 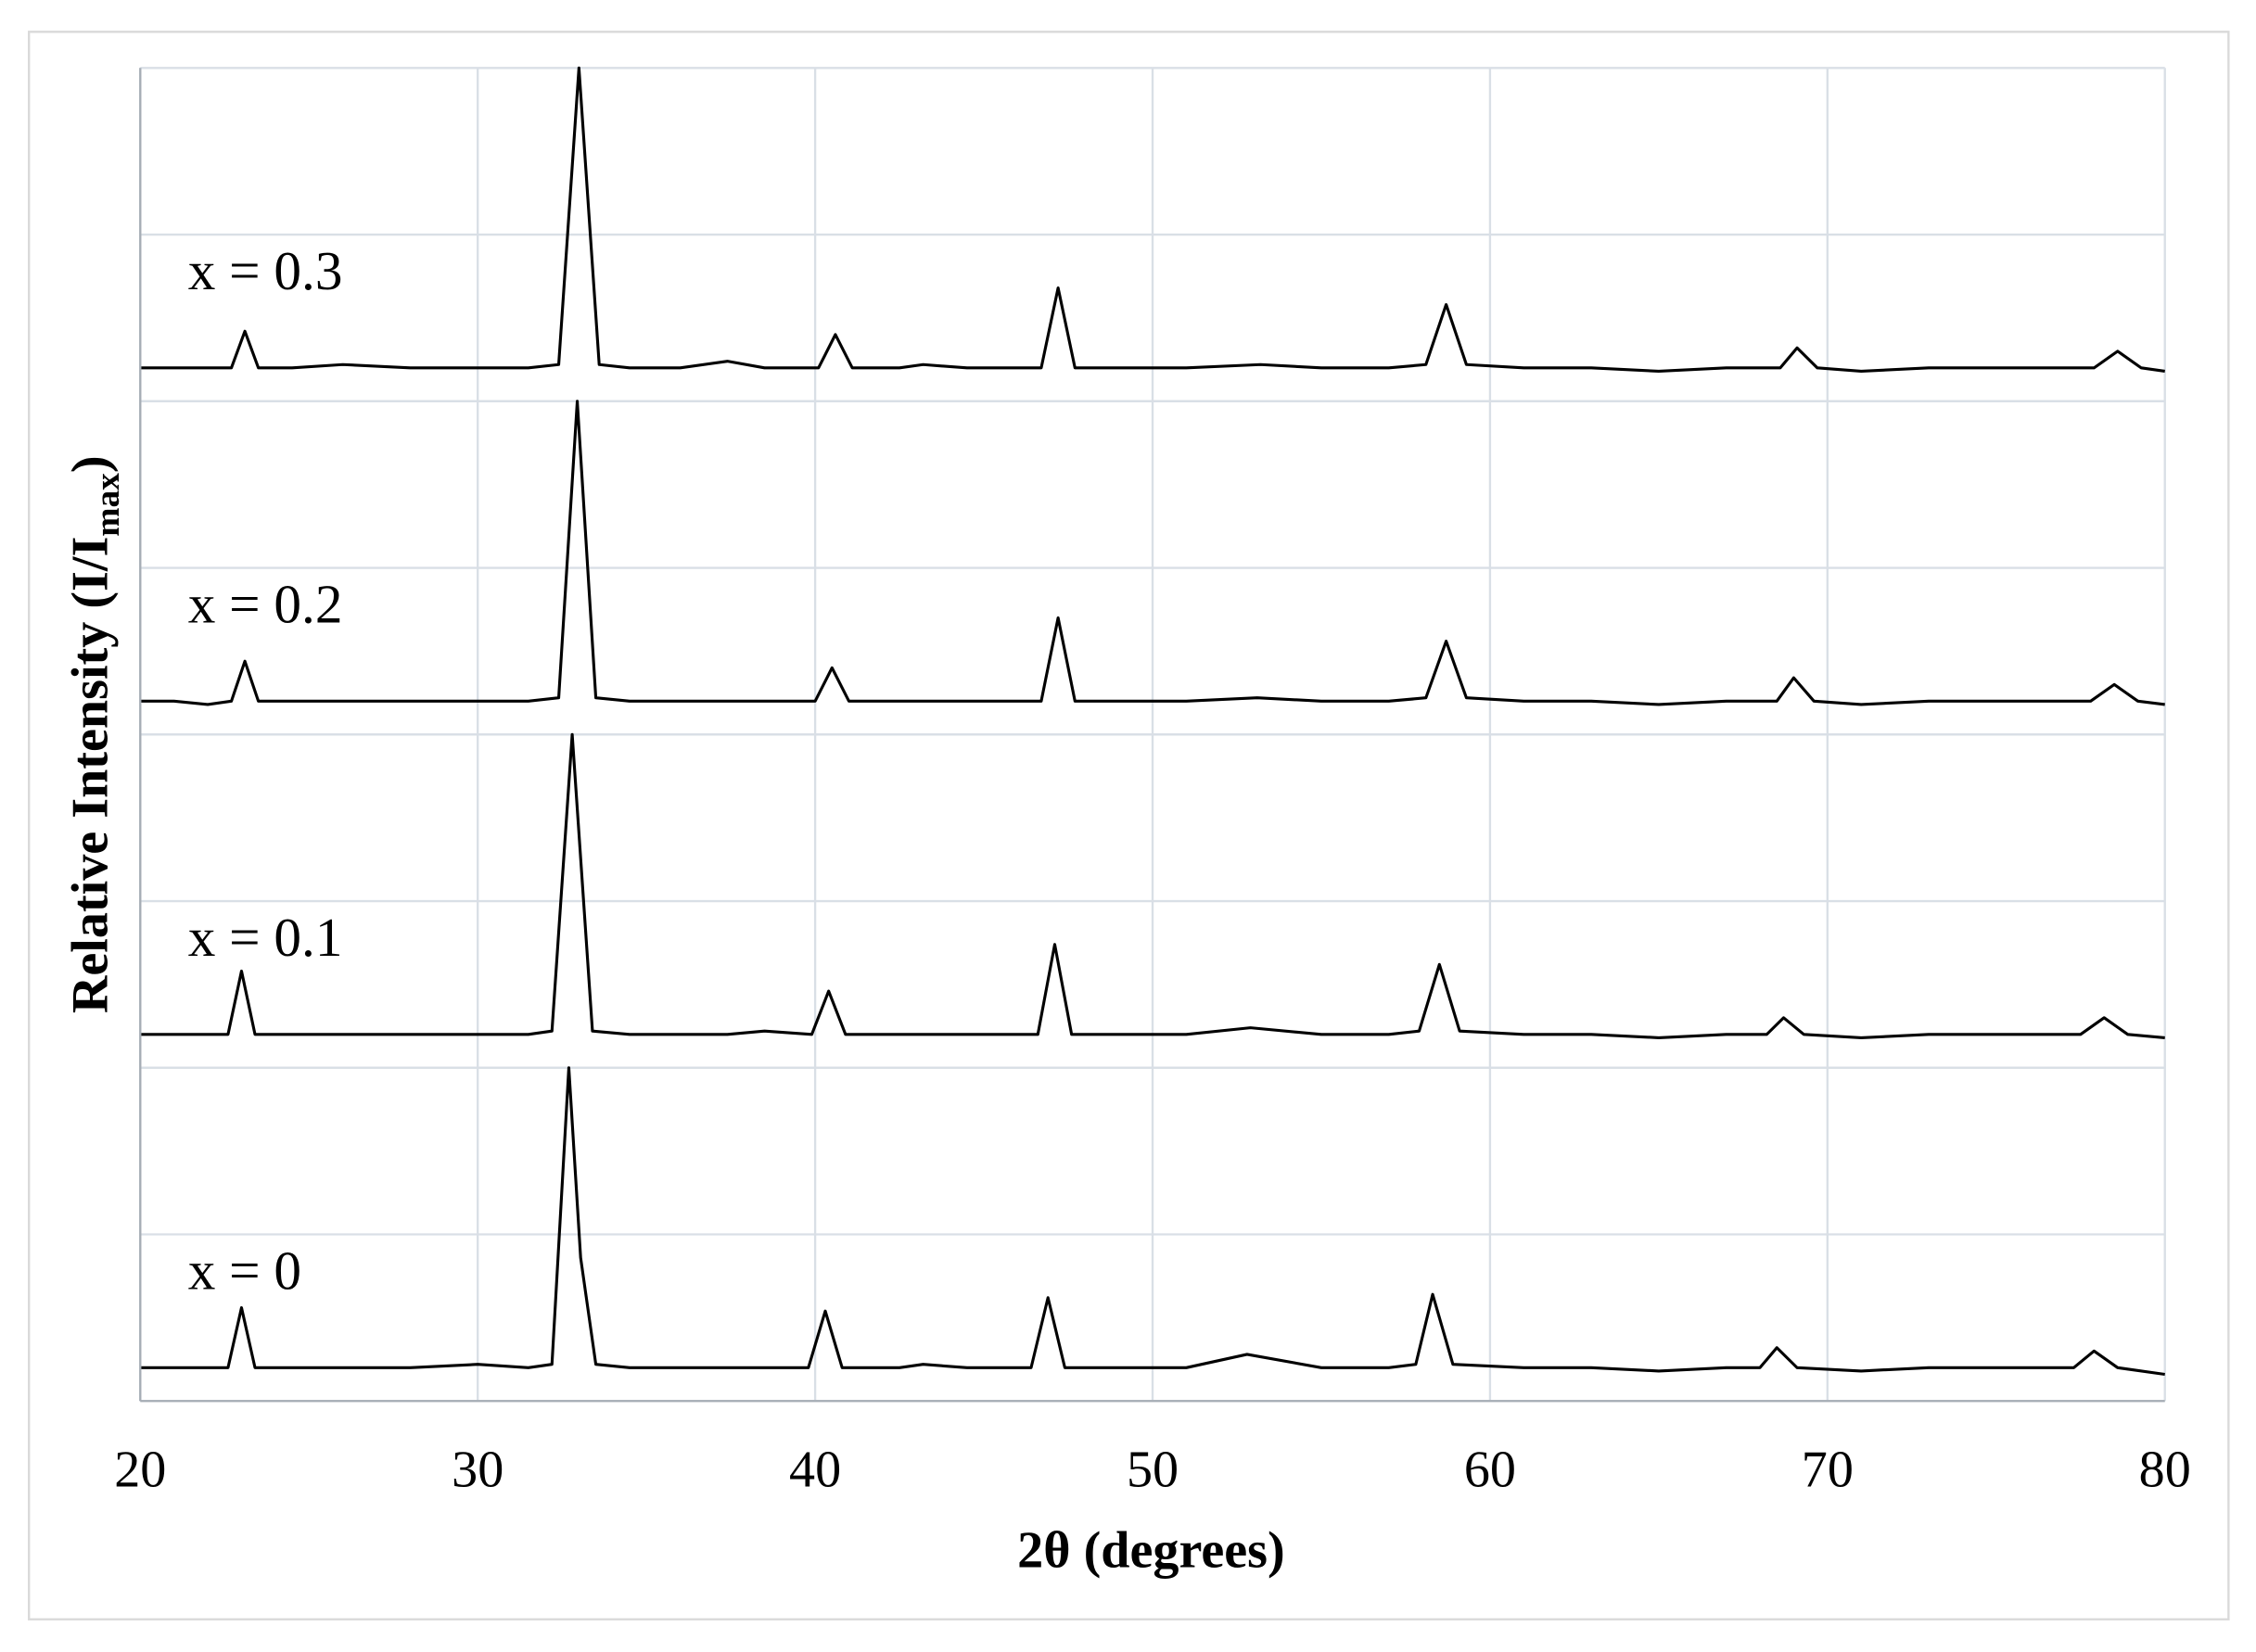 I want to click on x-axis-title: 2θ (degrees), so click(x=1151, y=1551).